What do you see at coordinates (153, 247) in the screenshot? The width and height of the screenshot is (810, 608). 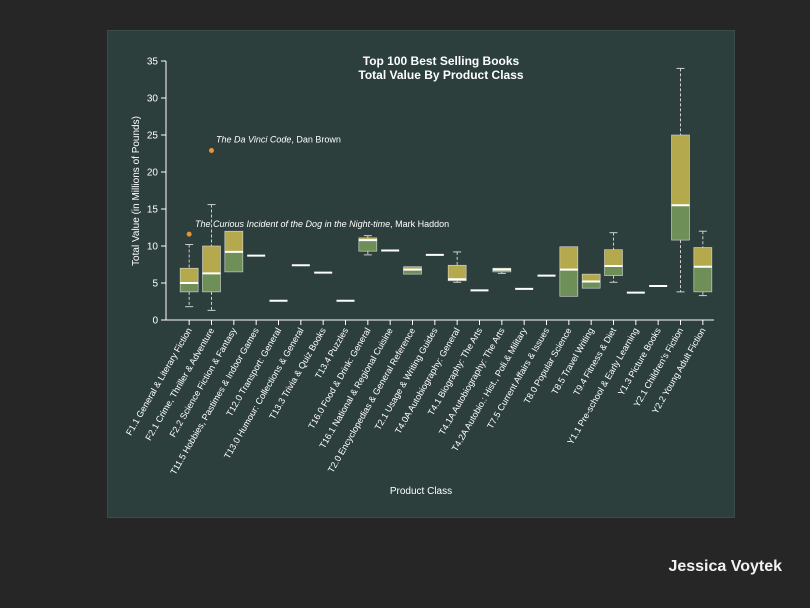 I see `y-tick-label: 10` at bounding box center [153, 247].